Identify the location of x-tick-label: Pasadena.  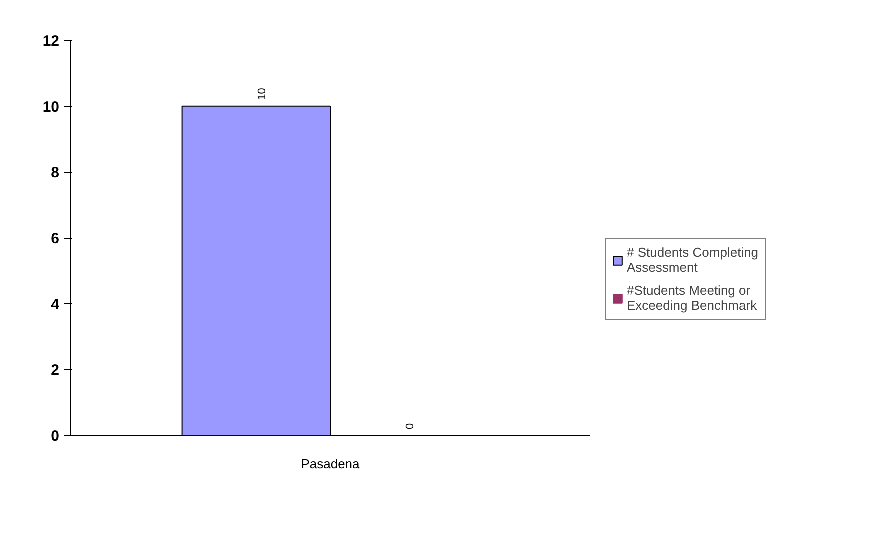
(331, 464).